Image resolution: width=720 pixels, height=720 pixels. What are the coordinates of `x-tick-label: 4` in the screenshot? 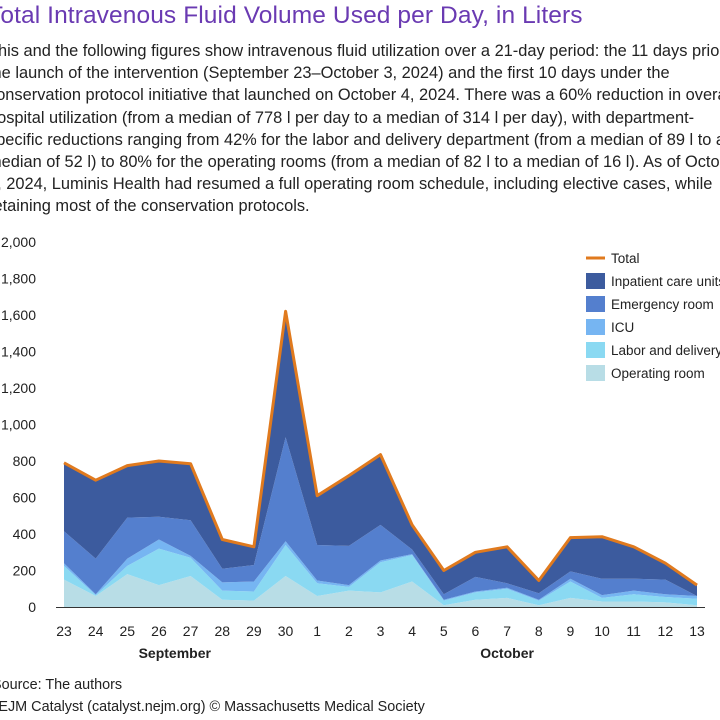 It's located at (412, 631).